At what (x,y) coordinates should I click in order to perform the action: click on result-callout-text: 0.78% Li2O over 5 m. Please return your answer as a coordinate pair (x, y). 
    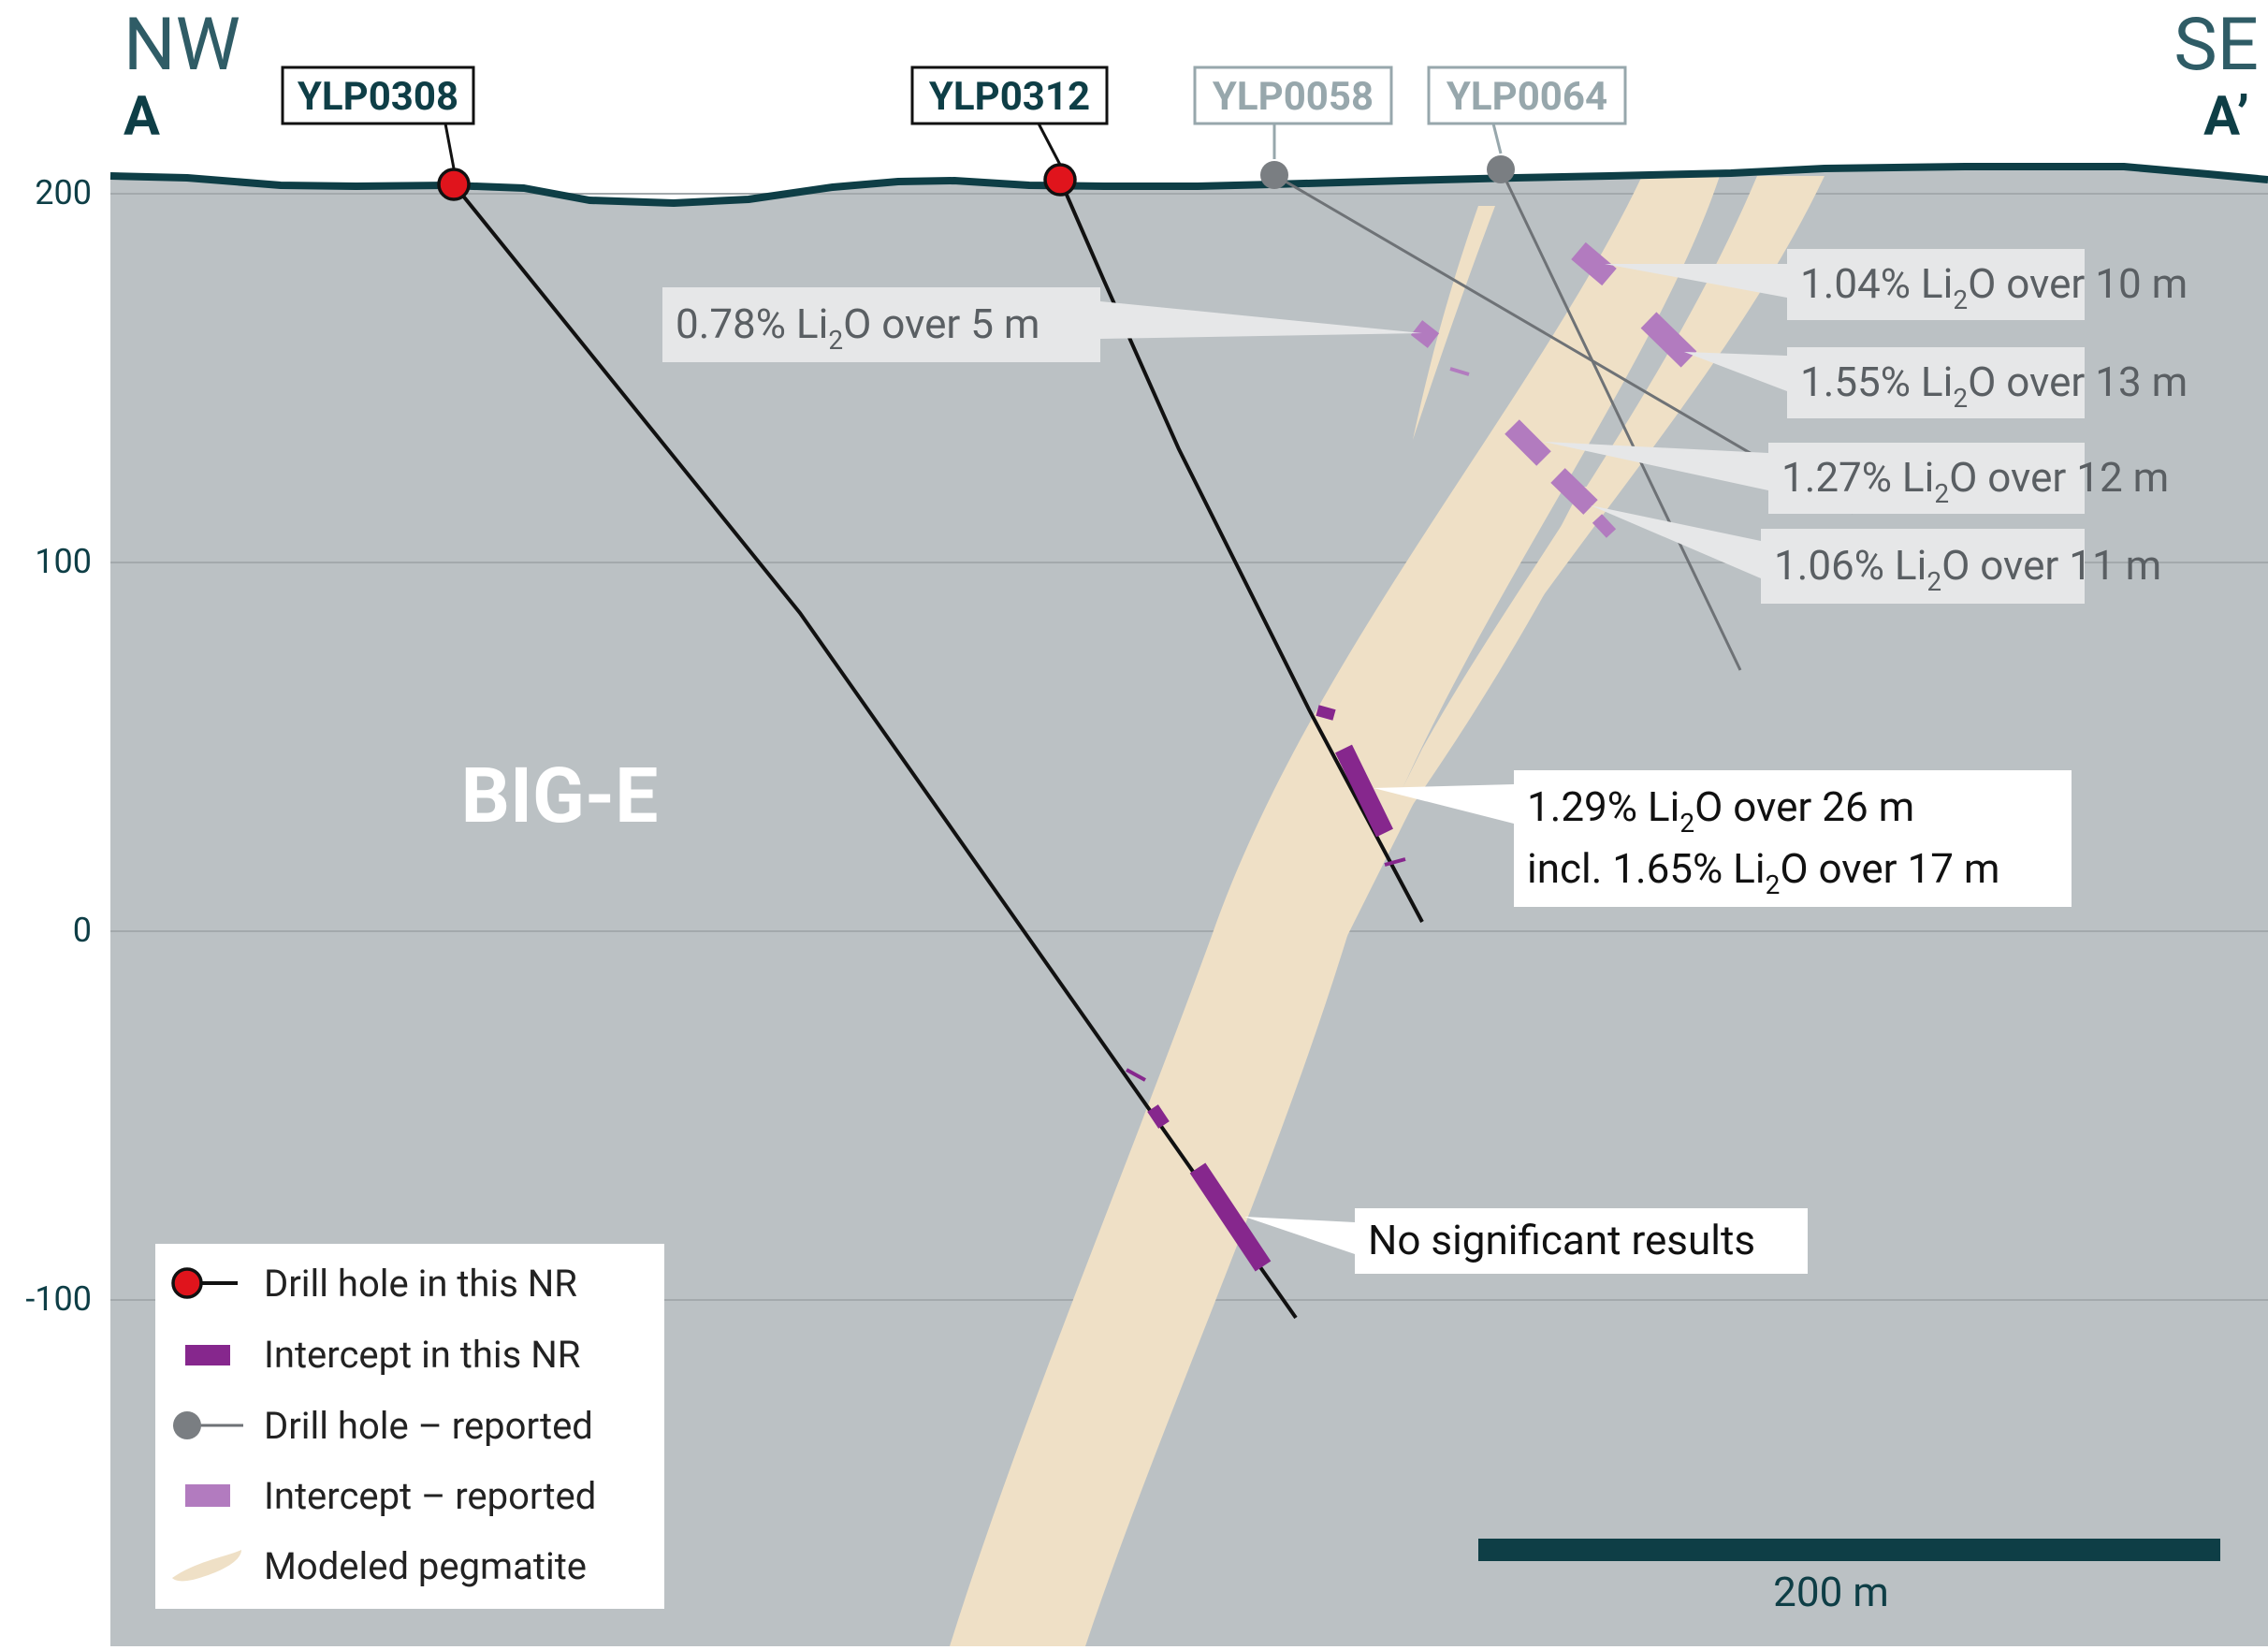
    Looking at the image, I should click on (858, 327).